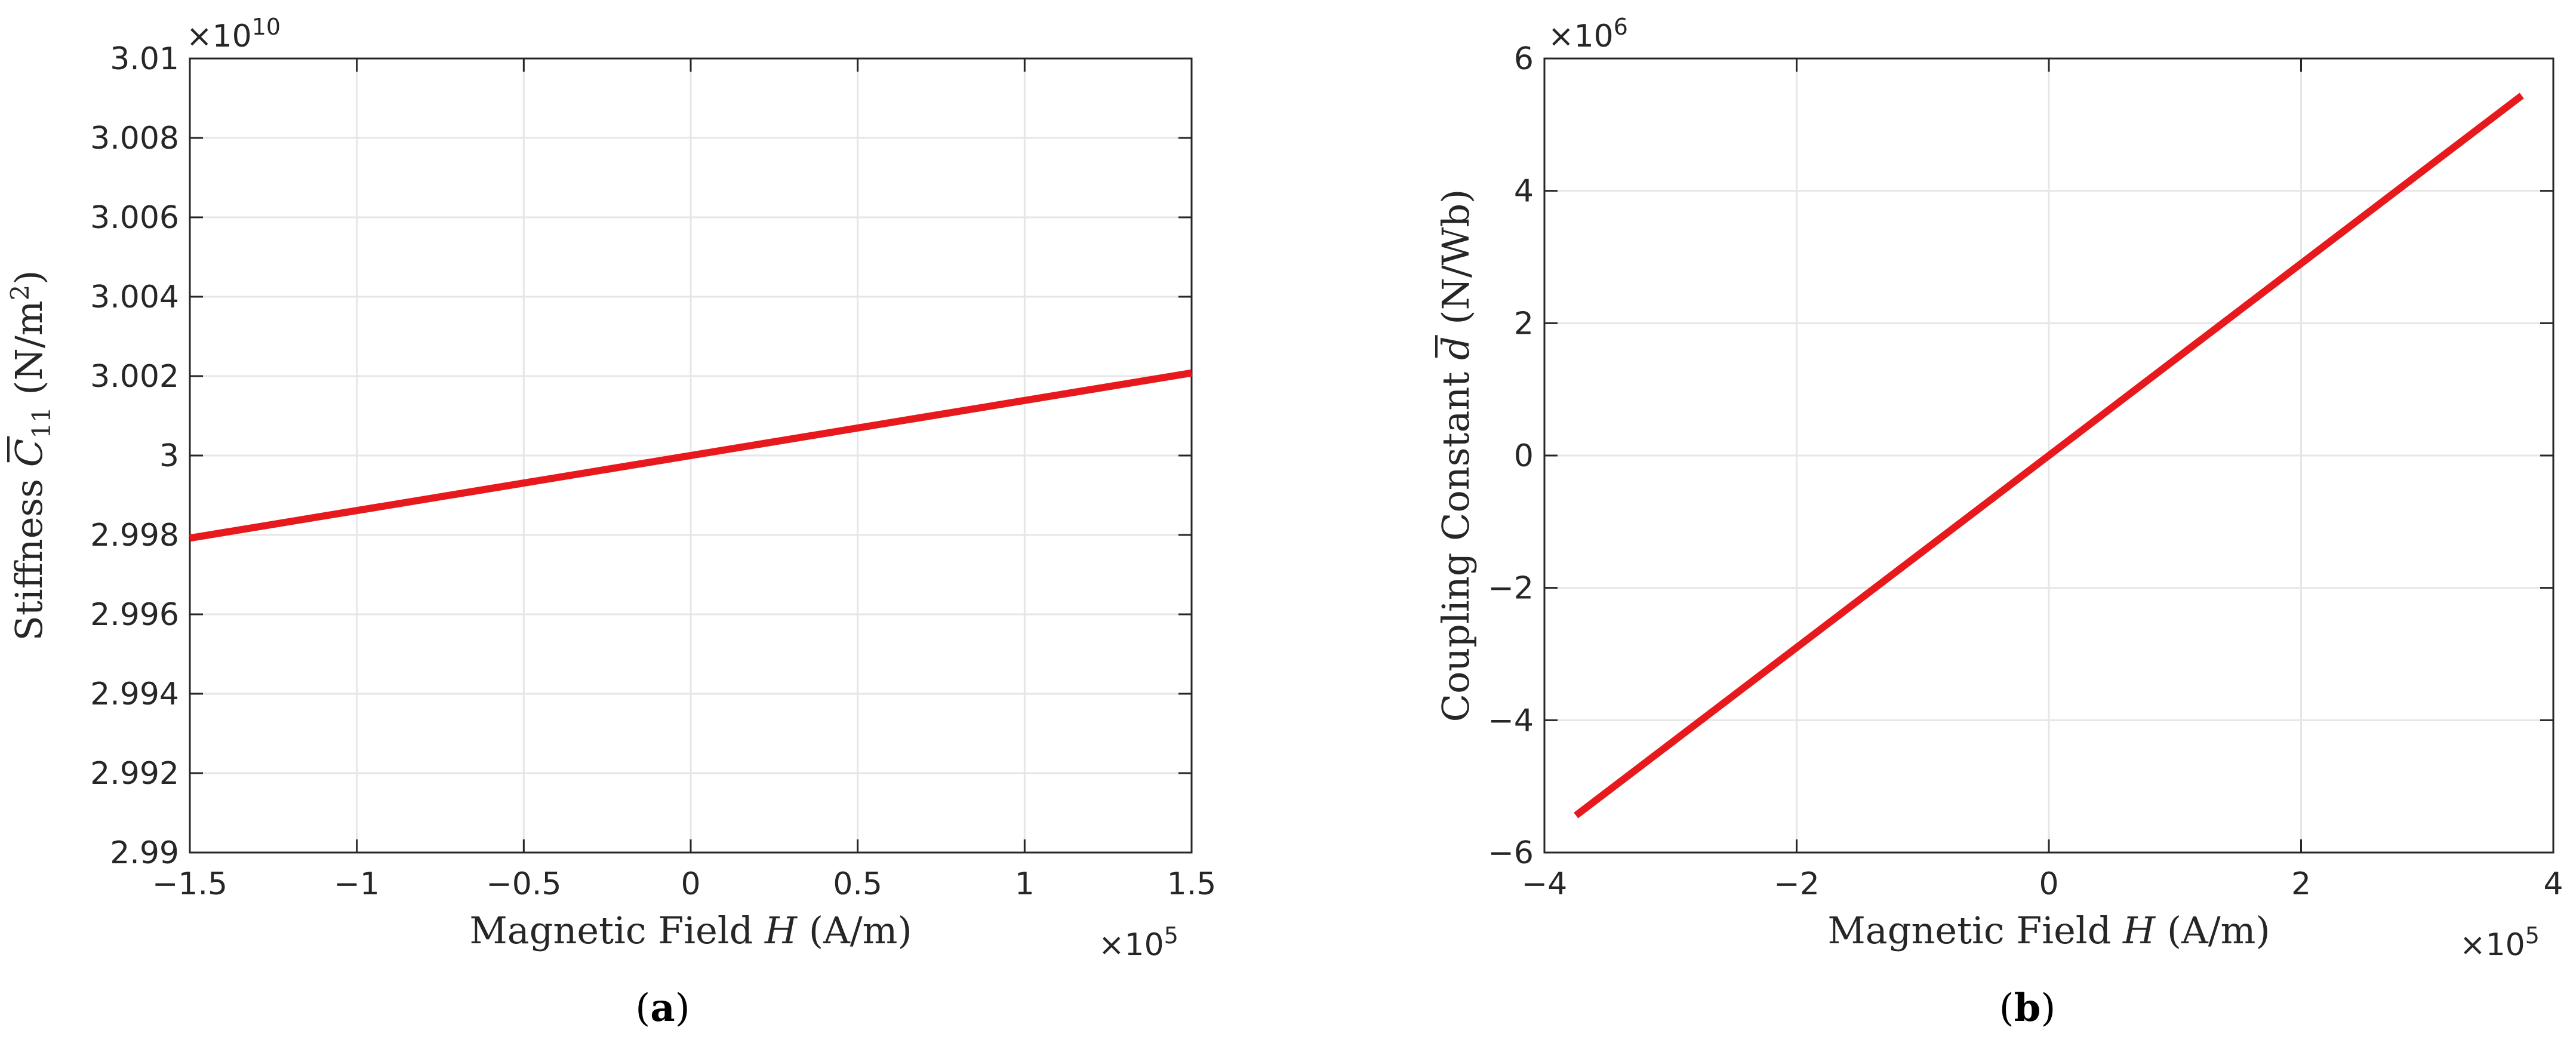 The width and height of the screenshot is (2576, 1040). Describe the element at coordinates (134, 297) in the screenshot. I see `y-tick-label: 3.004` at that location.